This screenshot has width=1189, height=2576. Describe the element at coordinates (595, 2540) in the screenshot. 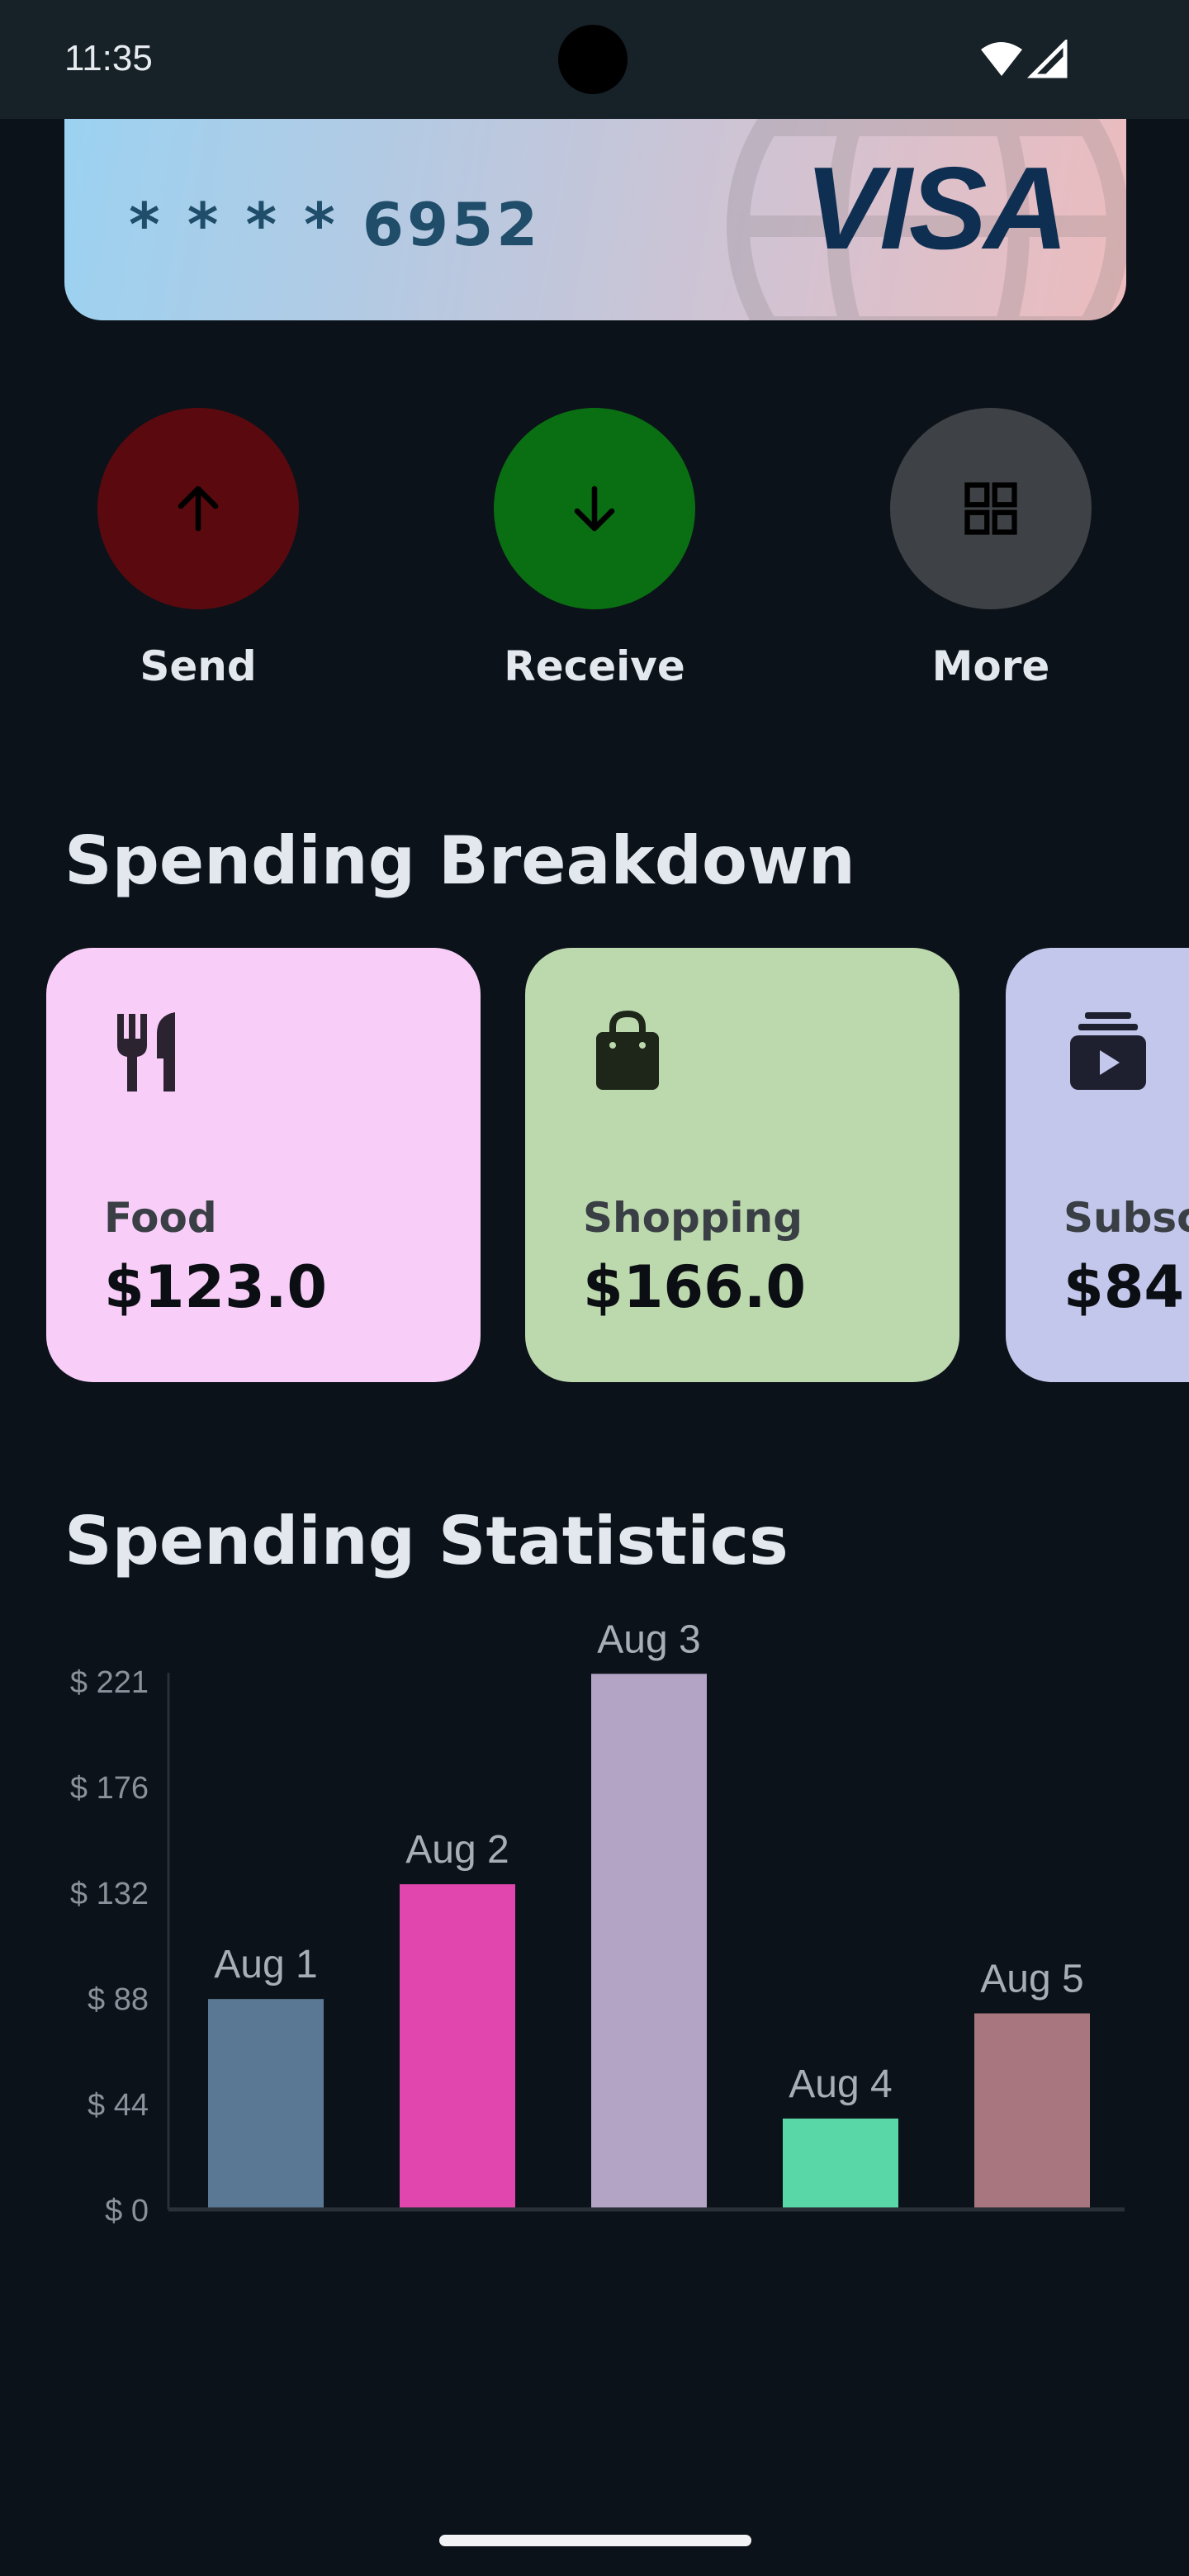

I see `home-indicator` at that location.